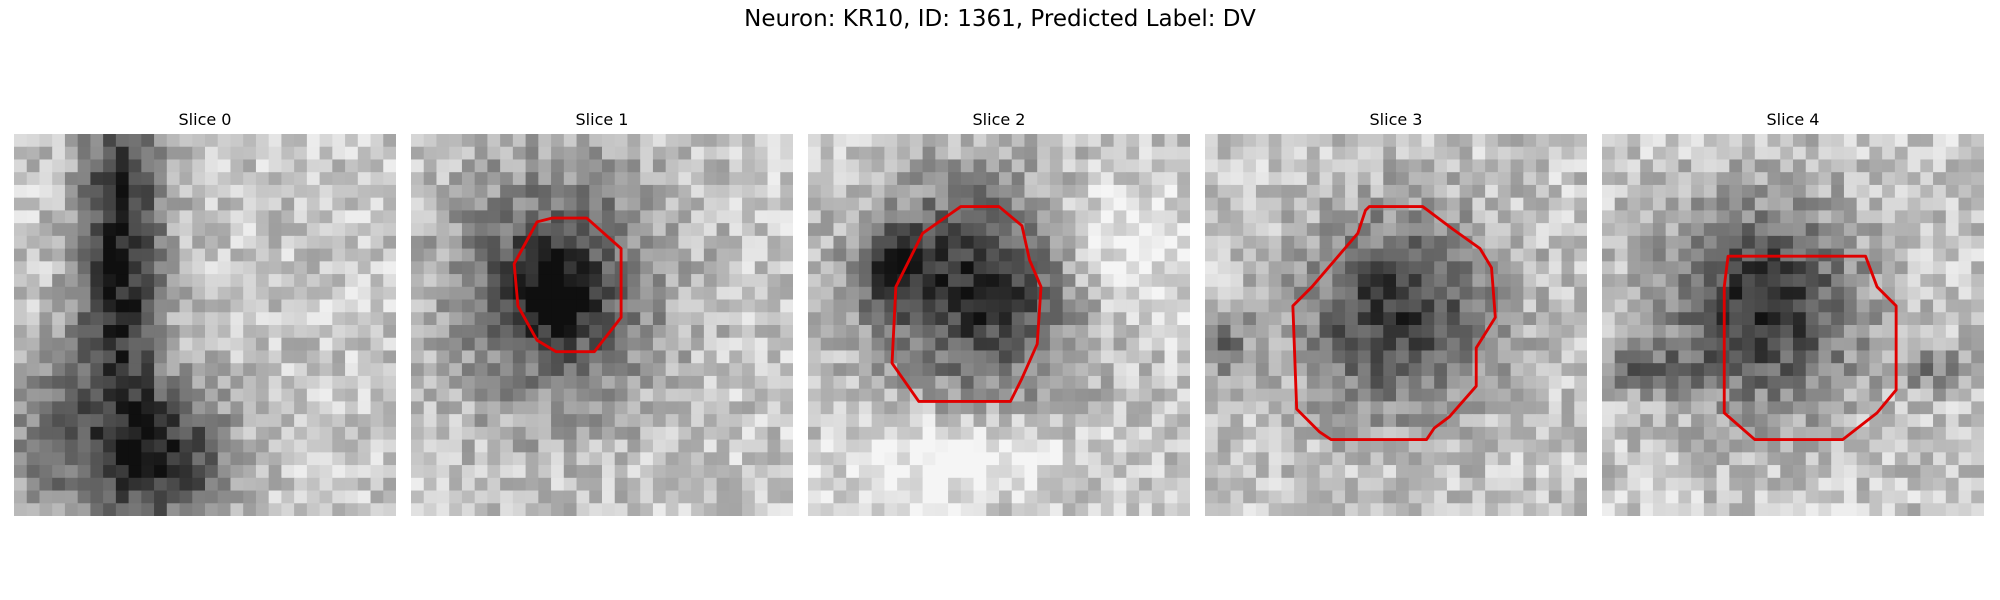 This screenshot has height=600, width=2000. I want to click on slice-panel-0: Slice 0, so click(205, 313).